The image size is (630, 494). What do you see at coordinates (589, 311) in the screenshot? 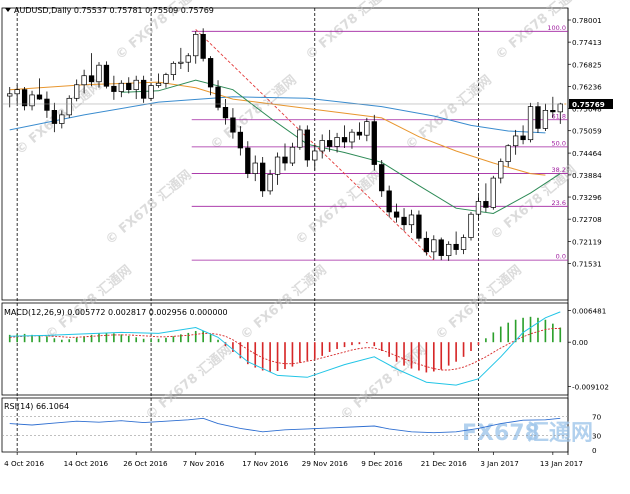
I see `macd-tick-label: 0.006481` at bounding box center [589, 311].